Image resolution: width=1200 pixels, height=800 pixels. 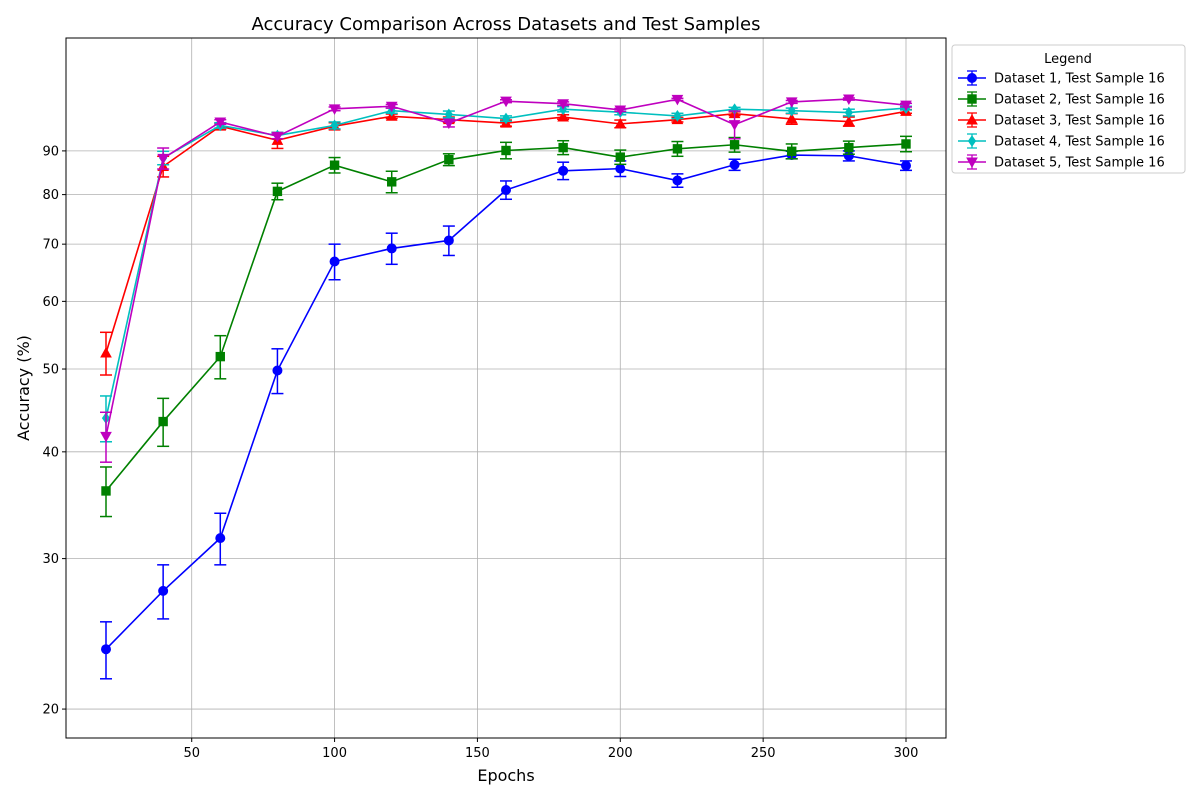 I want to click on y-axis-label: Accuracy (%), so click(x=23, y=388).